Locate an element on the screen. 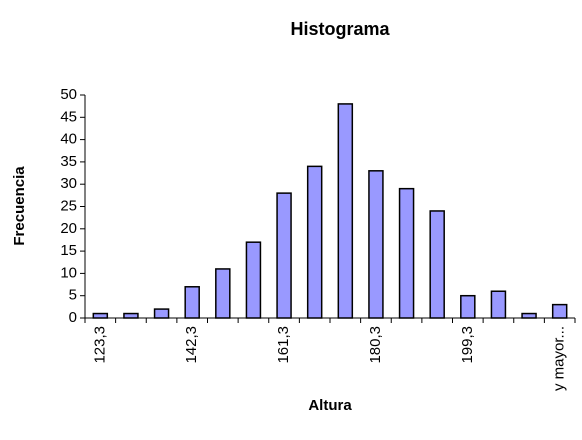 The height and width of the screenshot is (440, 582). x-tick-label: 199,3 is located at coordinates (467, 345).